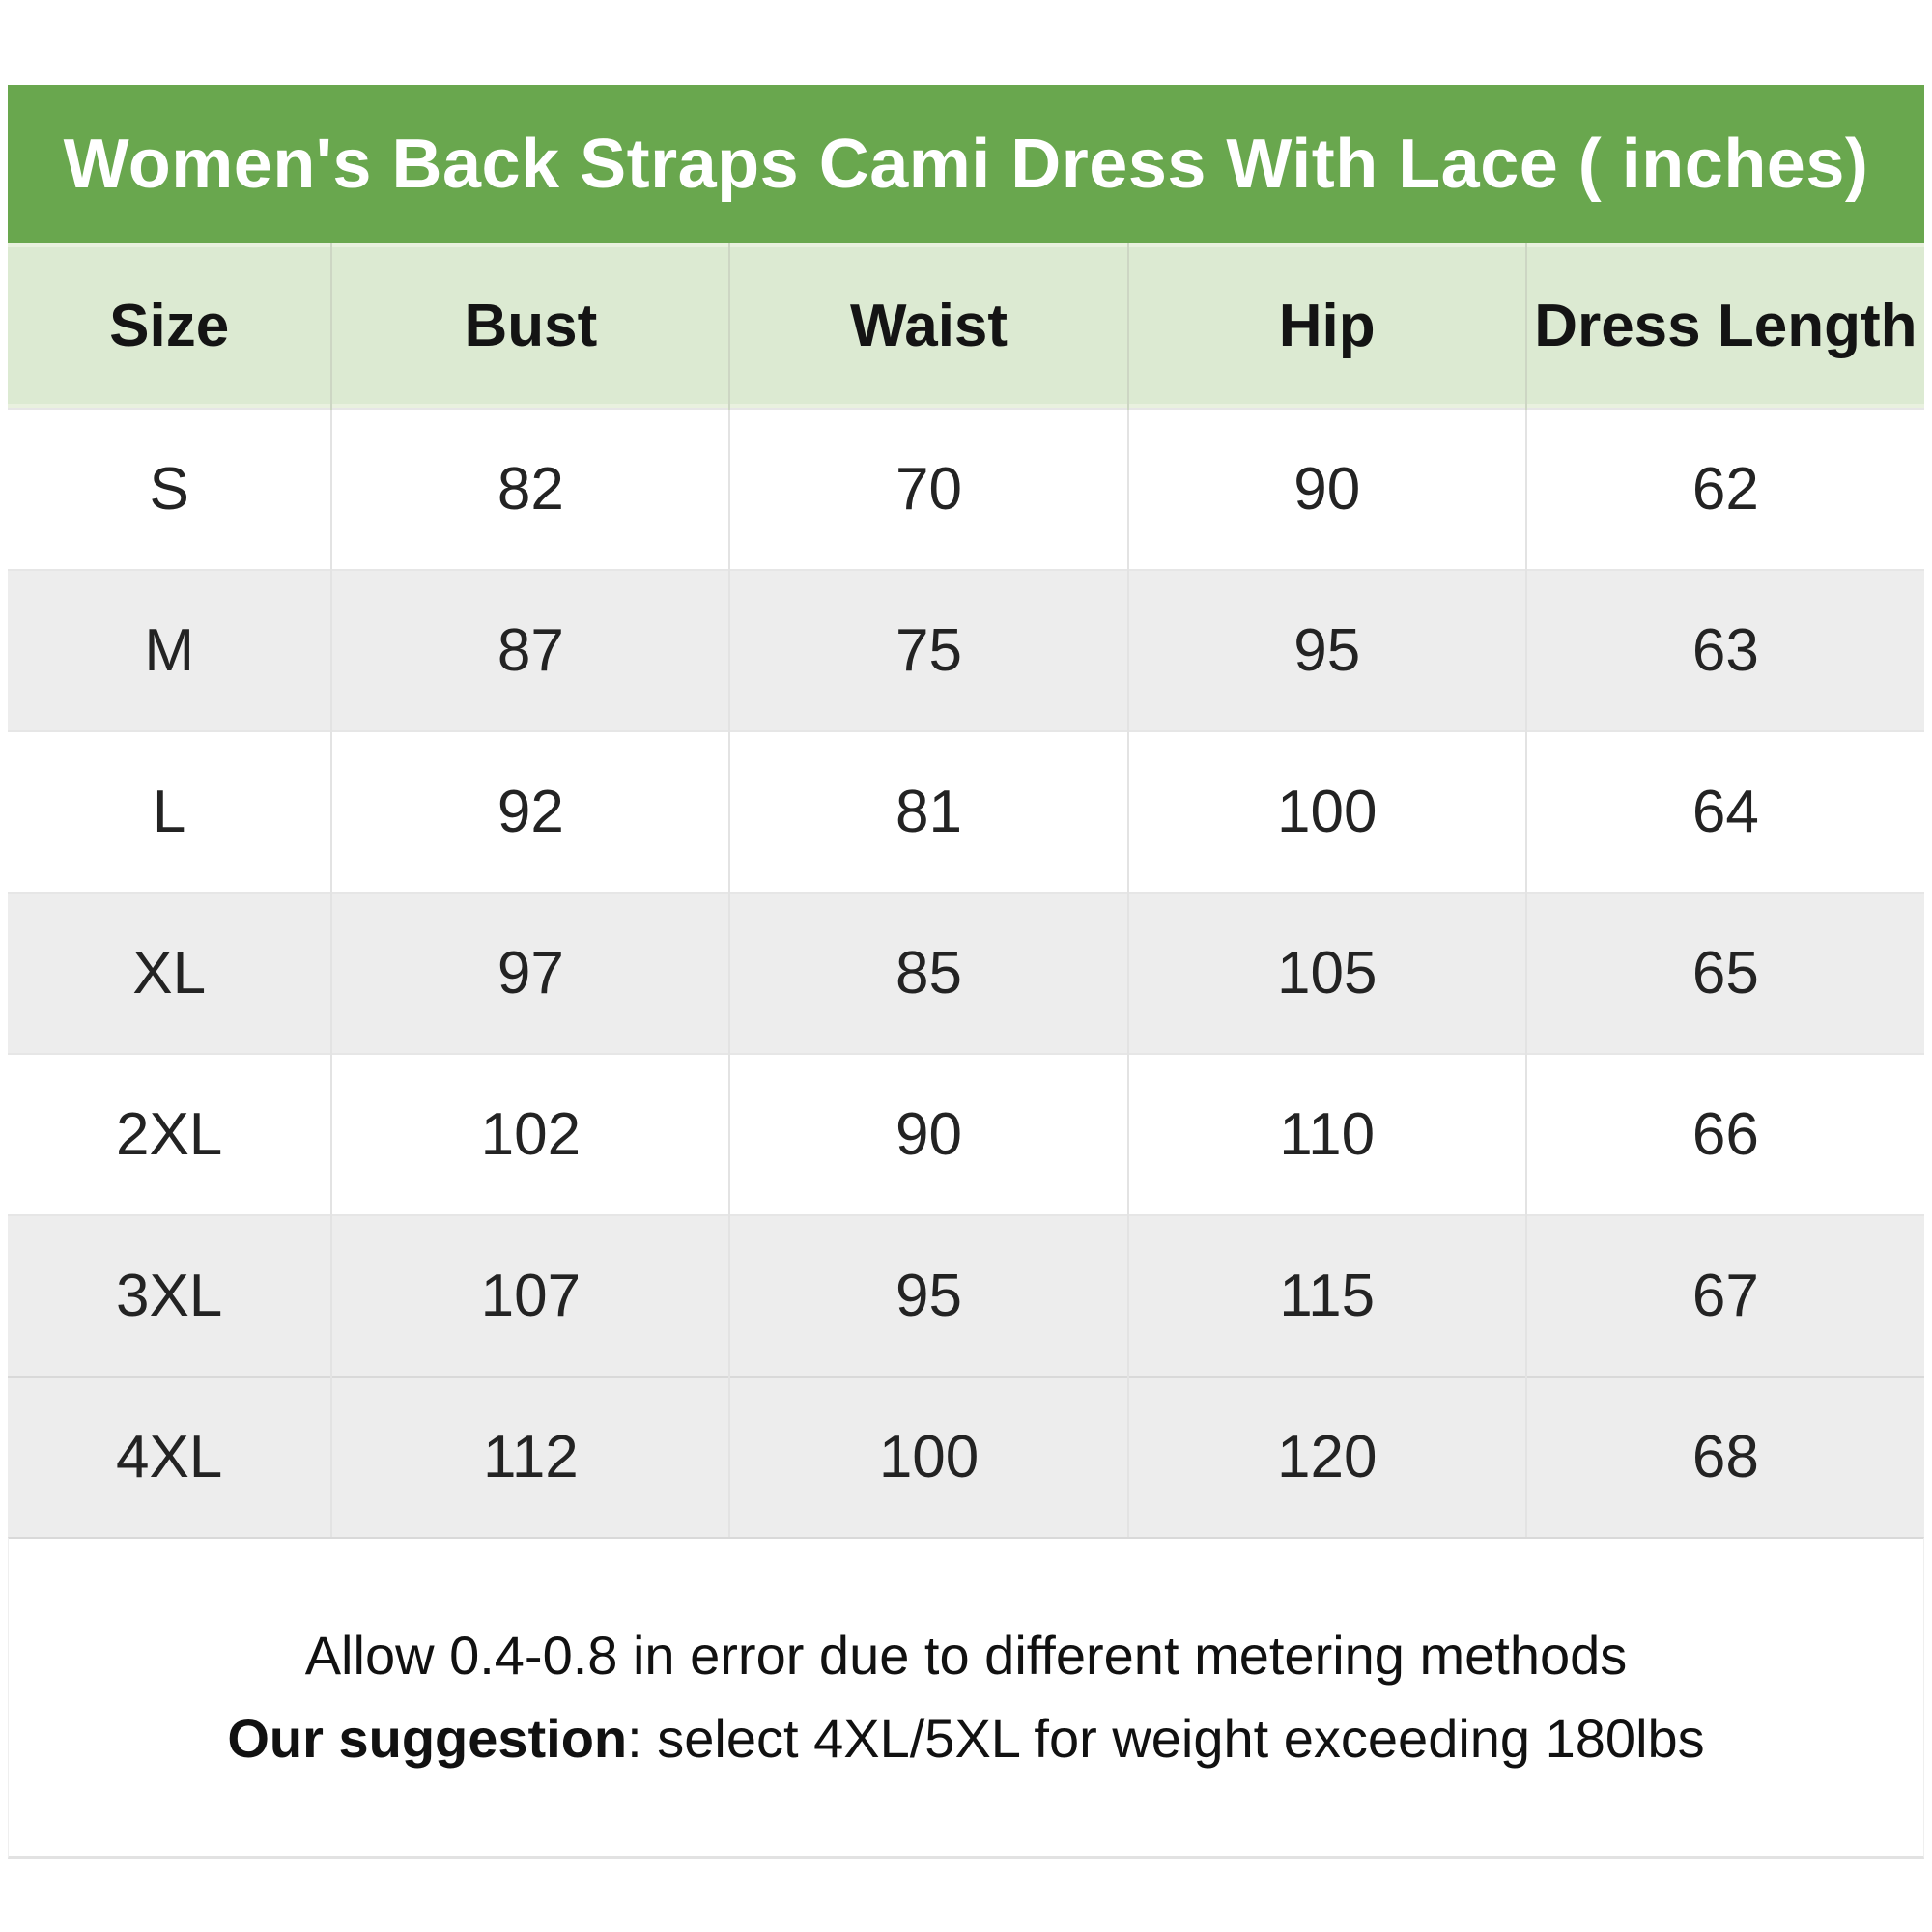  I want to click on measurement-cell: 110, so click(1326, 1134).